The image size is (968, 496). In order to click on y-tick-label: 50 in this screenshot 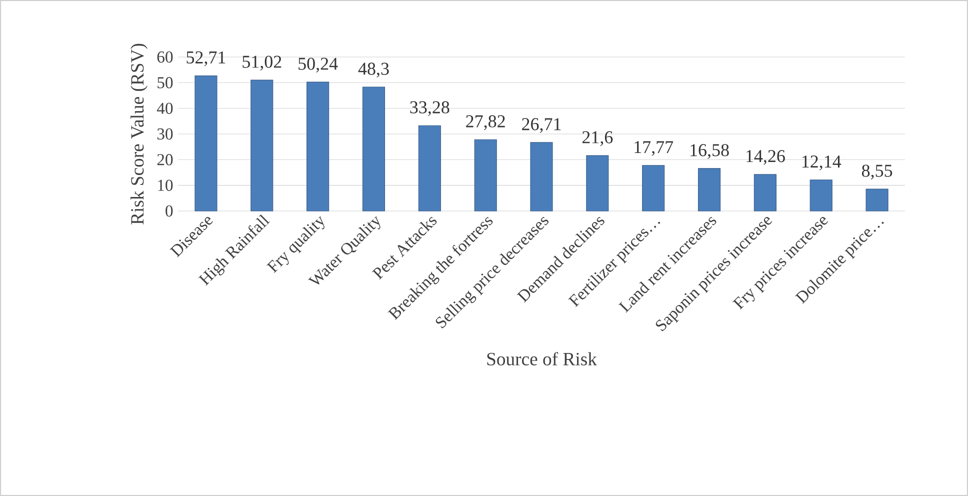, I will do `click(165, 82)`.